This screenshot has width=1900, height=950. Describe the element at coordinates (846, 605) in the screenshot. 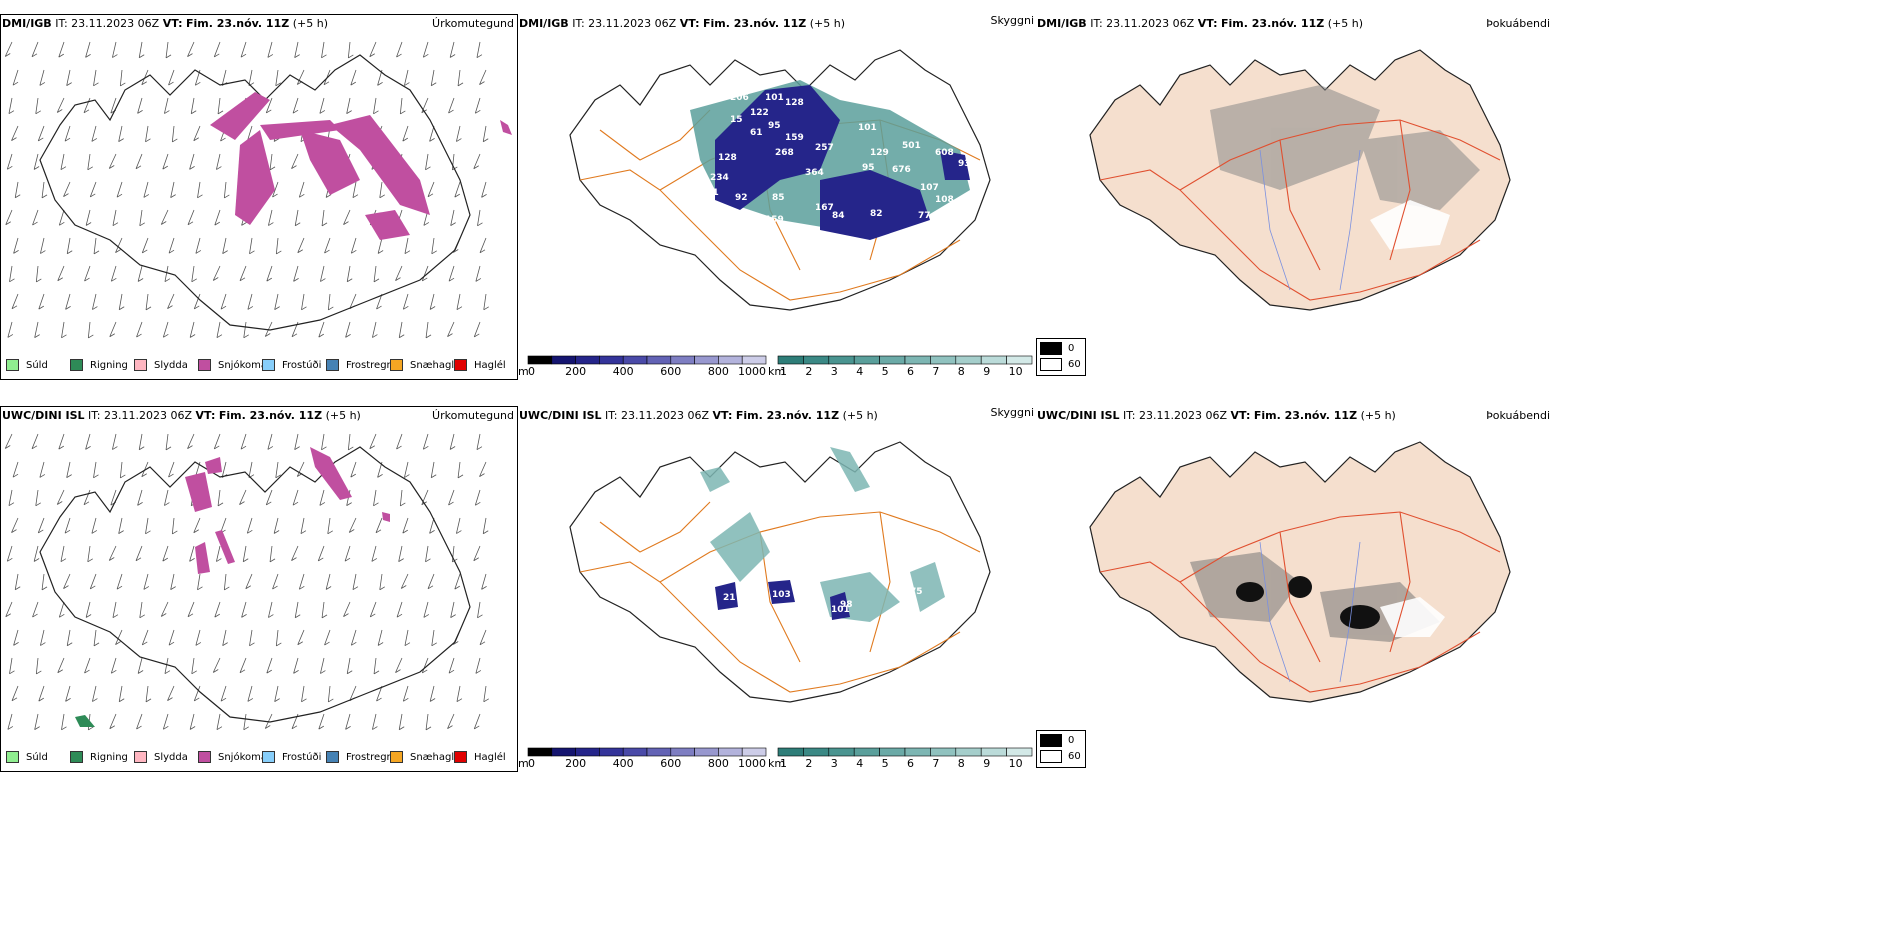

I see `visibility-value-label: 98` at that location.